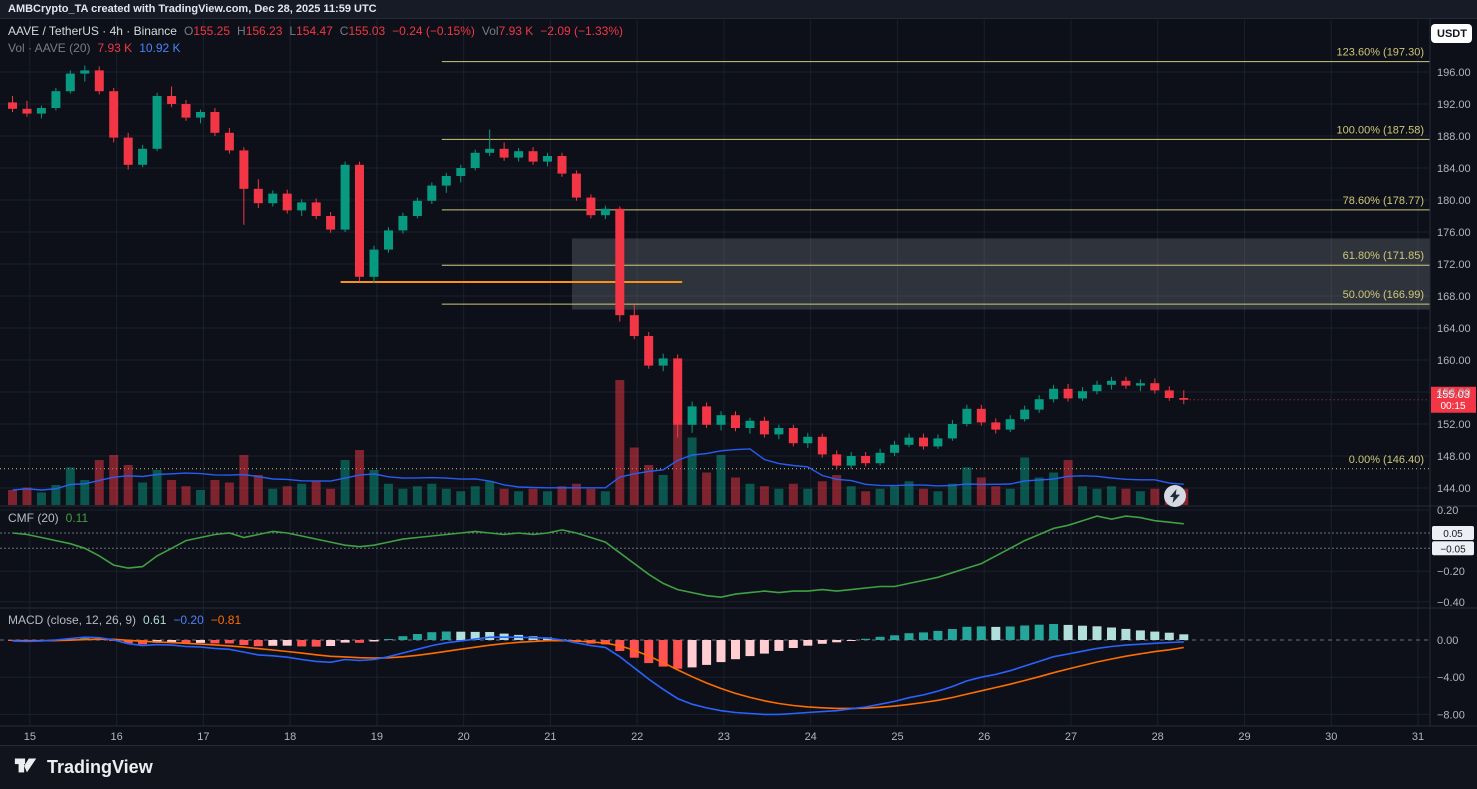 The width and height of the screenshot is (1477, 789). I want to click on price-axis-label: 156.00, so click(1454, 393).